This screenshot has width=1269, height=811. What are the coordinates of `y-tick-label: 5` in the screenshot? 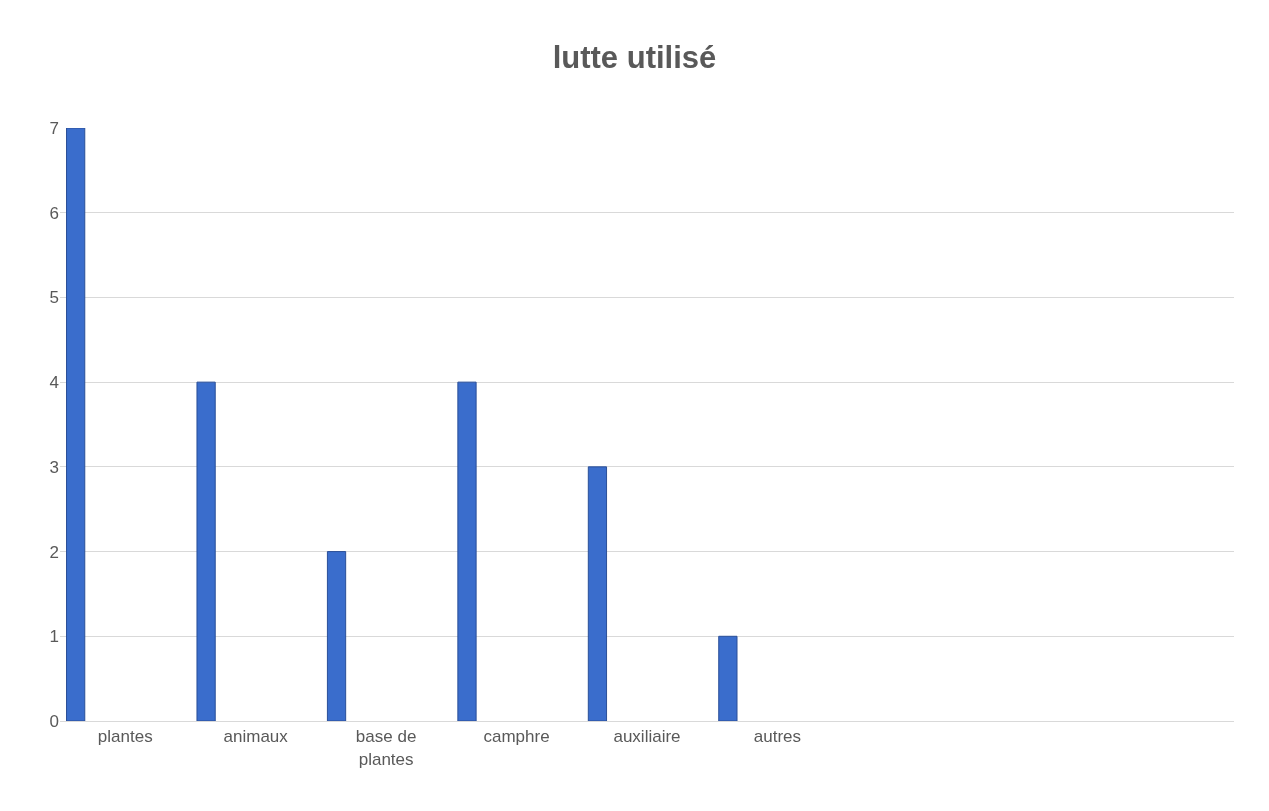 It's located at (54, 298).